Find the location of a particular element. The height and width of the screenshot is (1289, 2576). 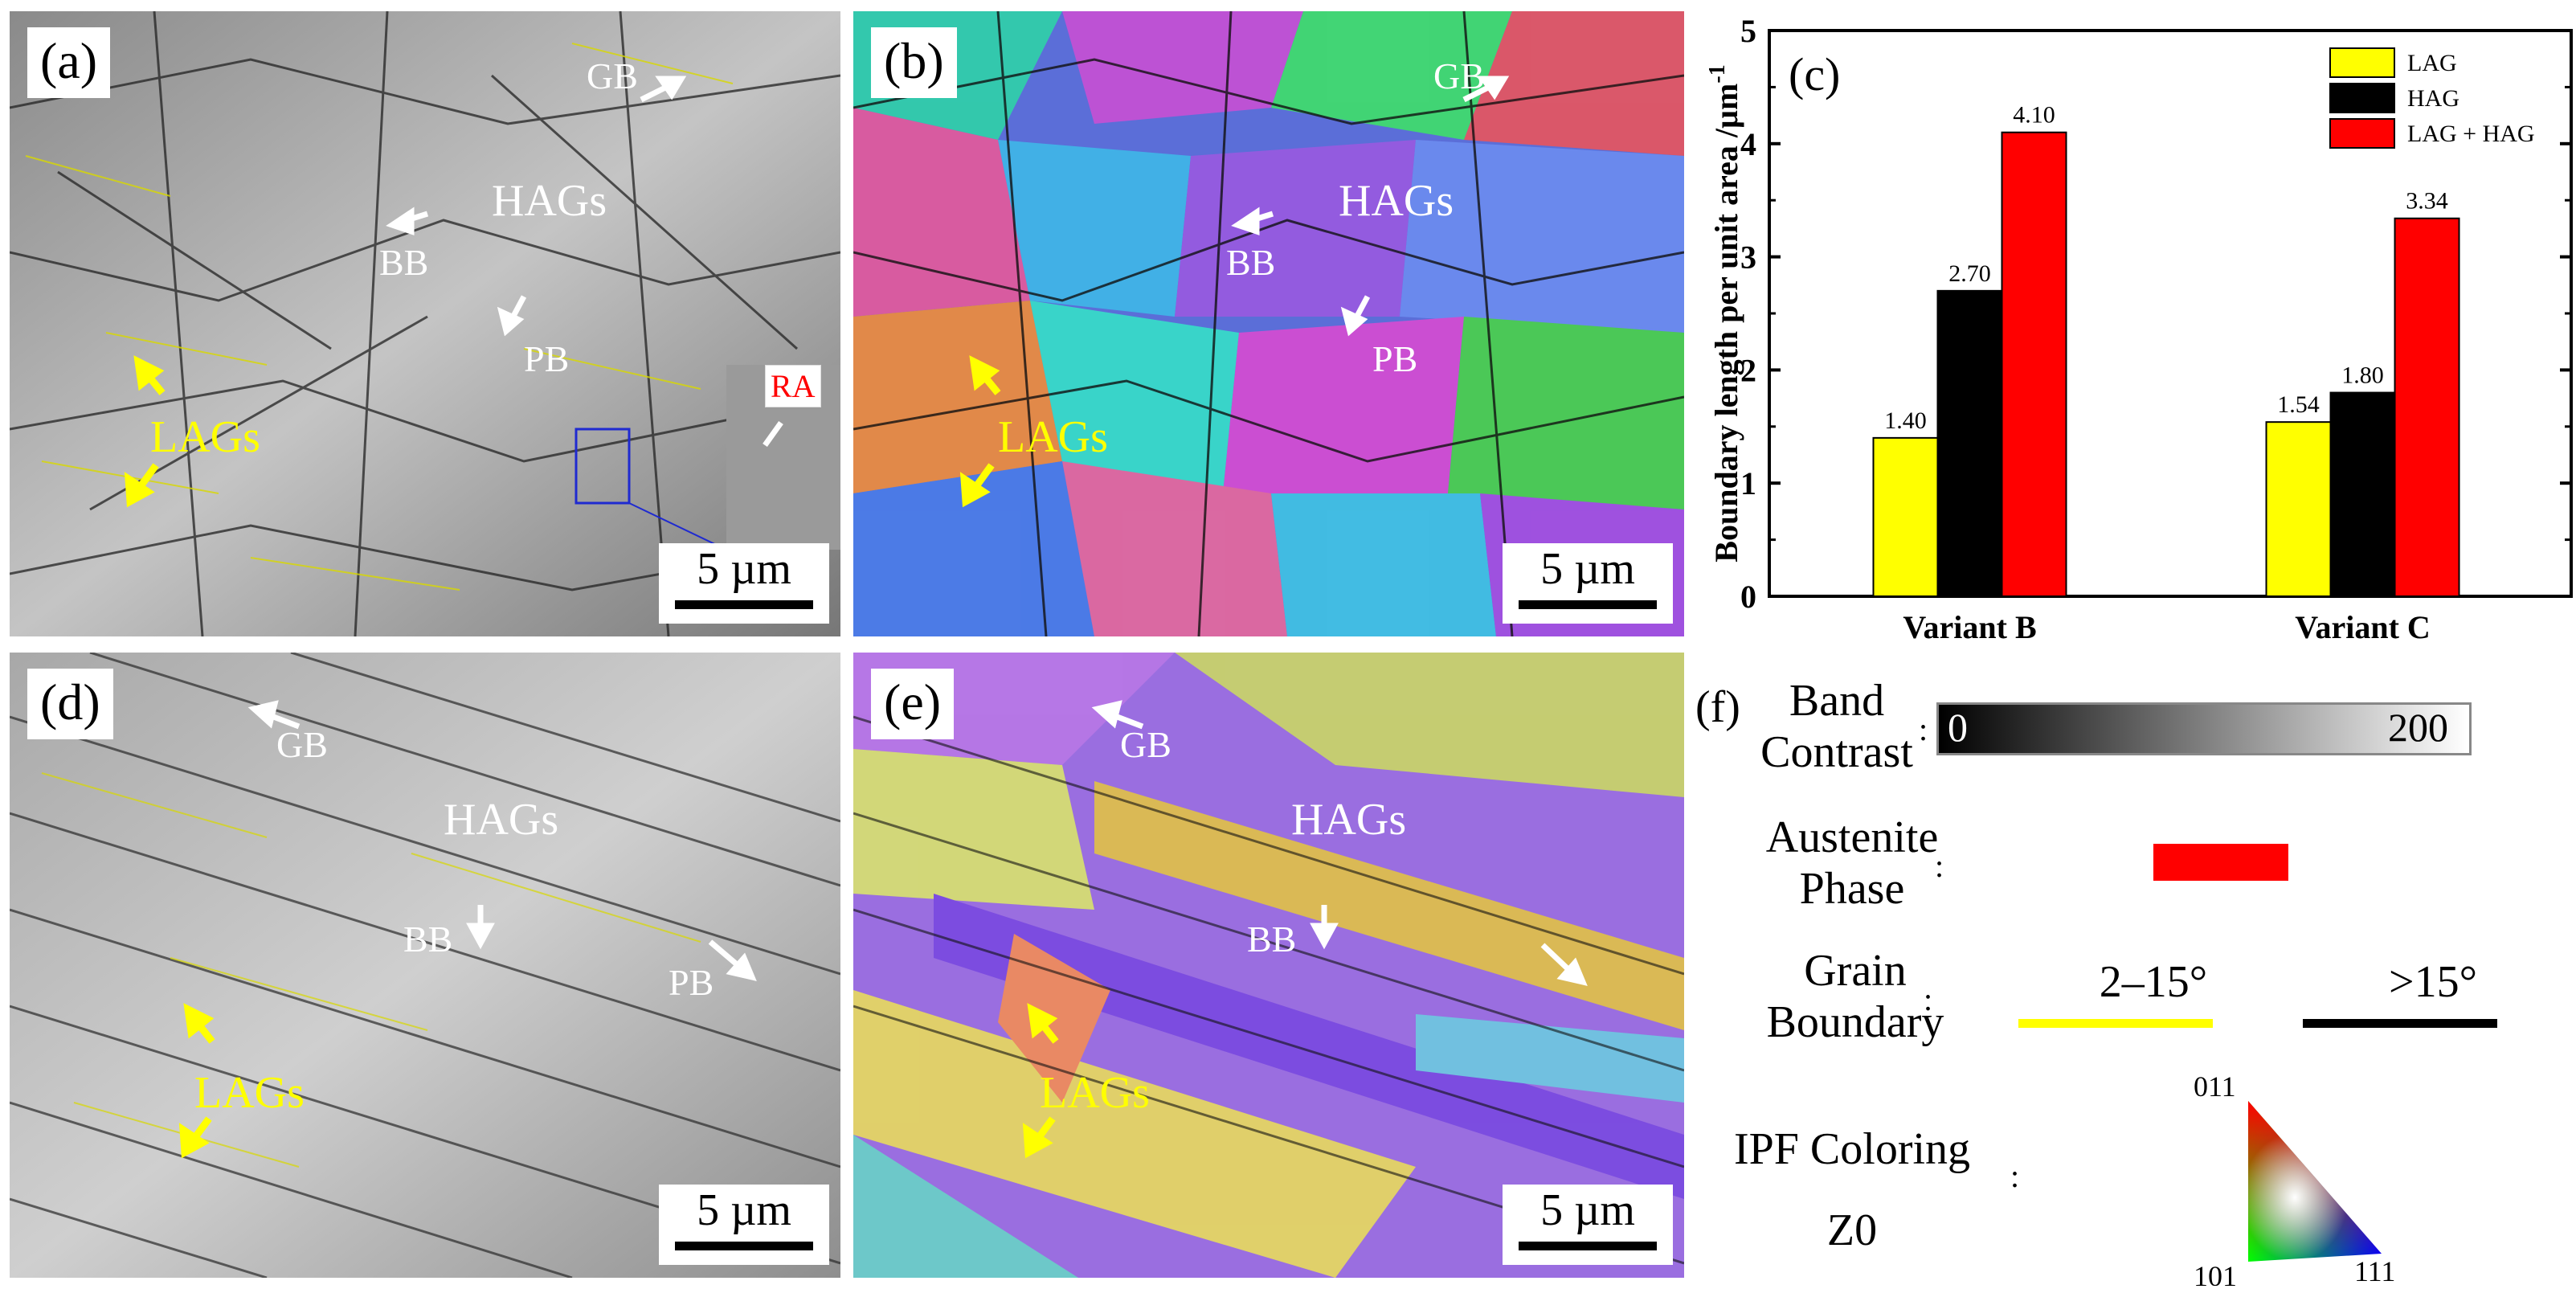

grain-boundary-line2: Boundary is located at coordinates (1855, 1023).